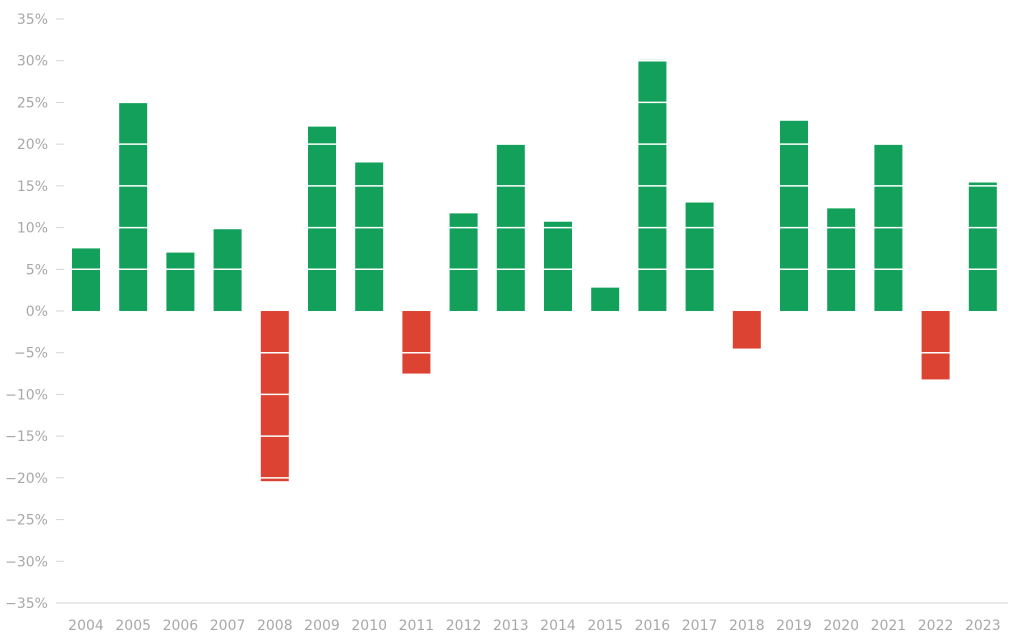 This screenshot has width=1024, height=635. I want to click on x-tick-label: 2005, so click(133, 626).